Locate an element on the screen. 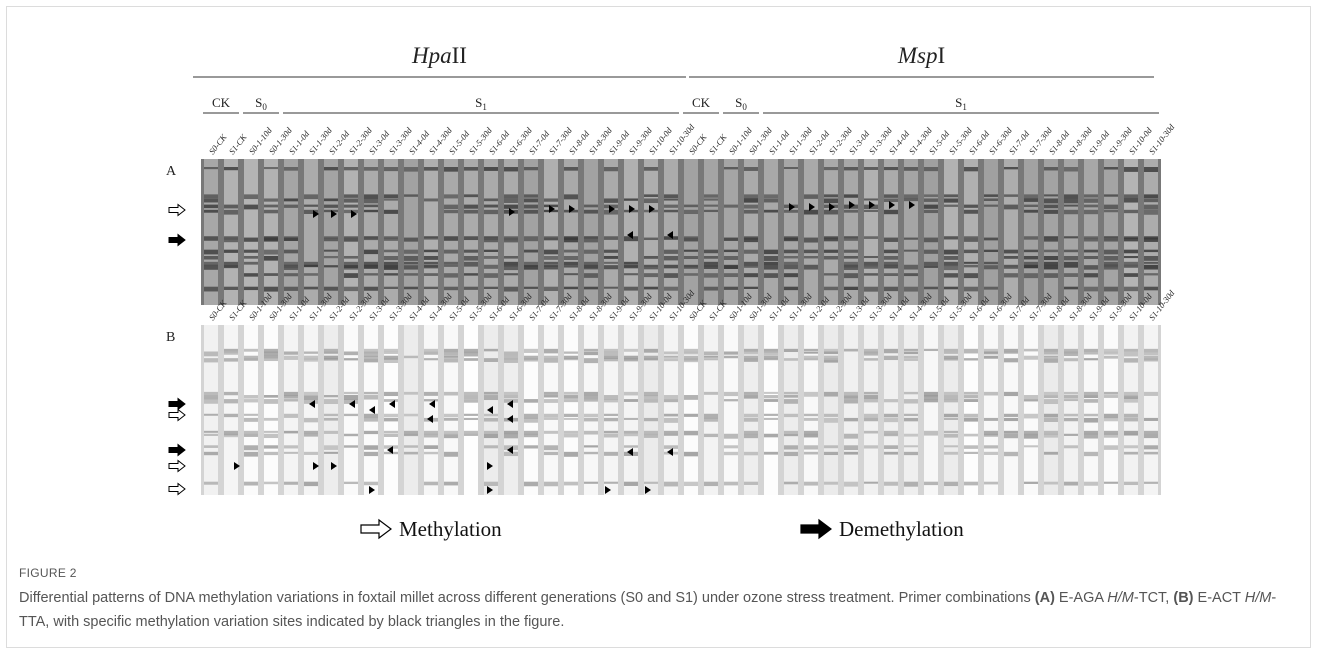 The height and width of the screenshot is (656, 1319). enzyme-label: HpaII is located at coordinates (439, 55).